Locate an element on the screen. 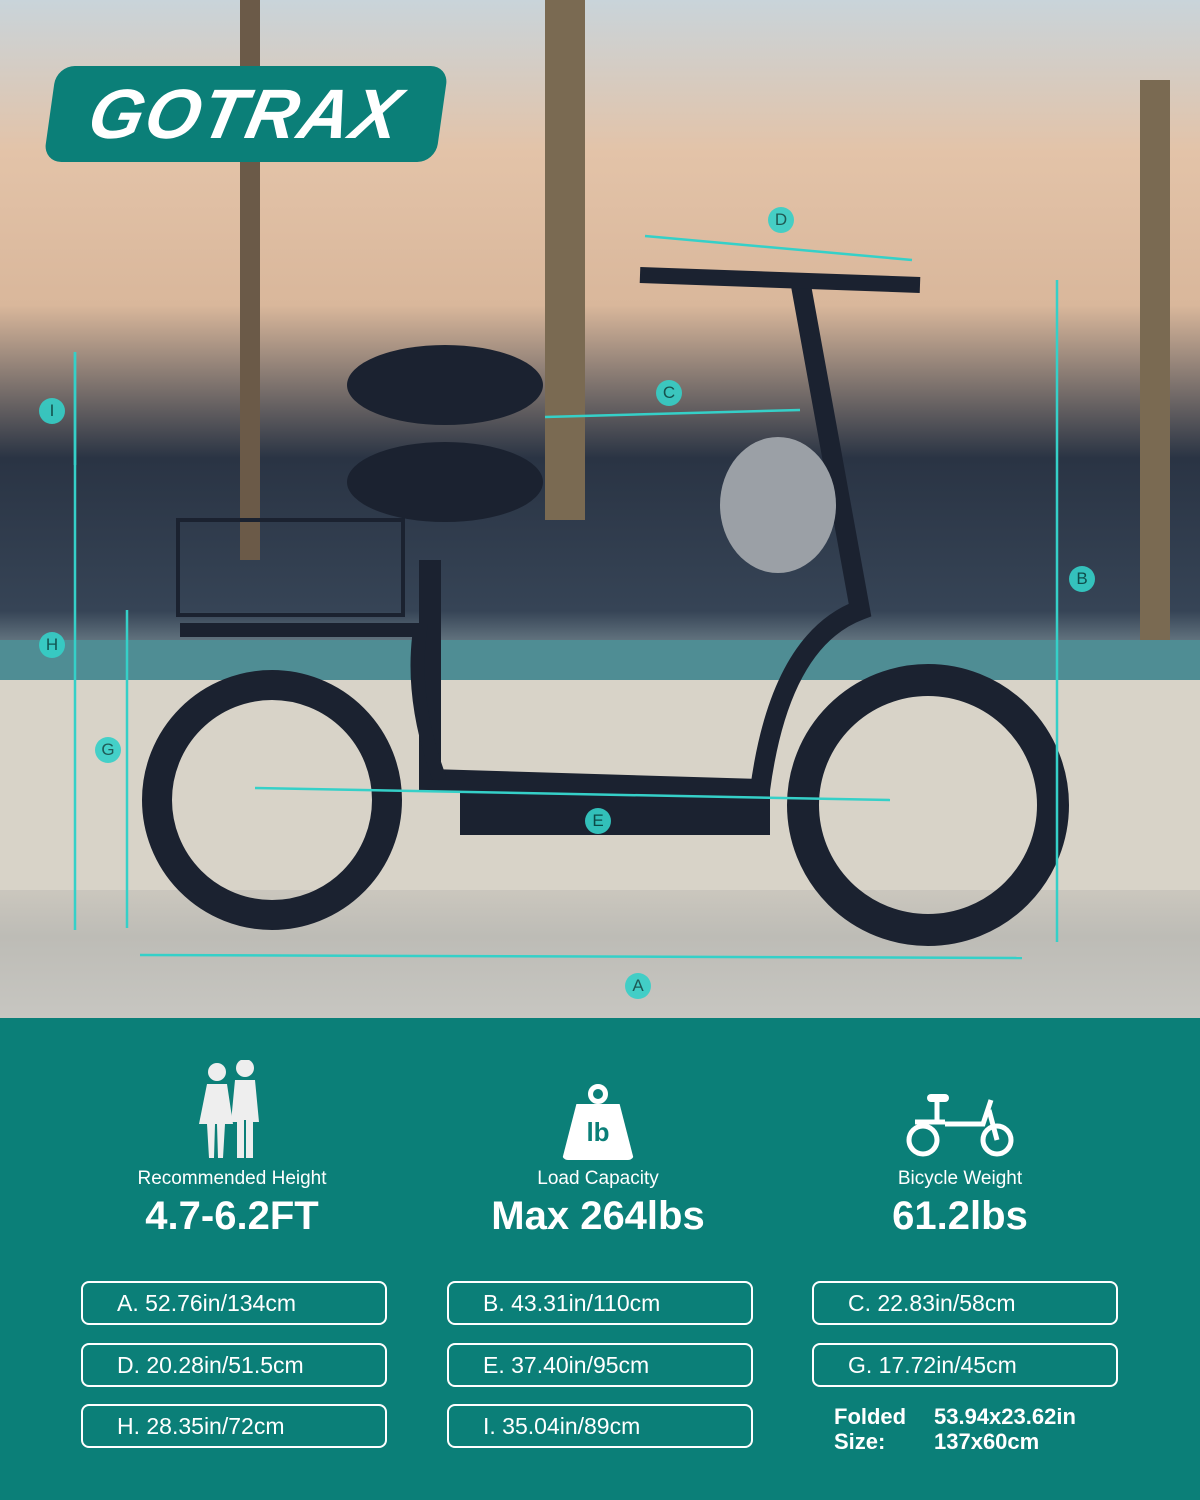  people-icon is located at coordinates (232, 1110).